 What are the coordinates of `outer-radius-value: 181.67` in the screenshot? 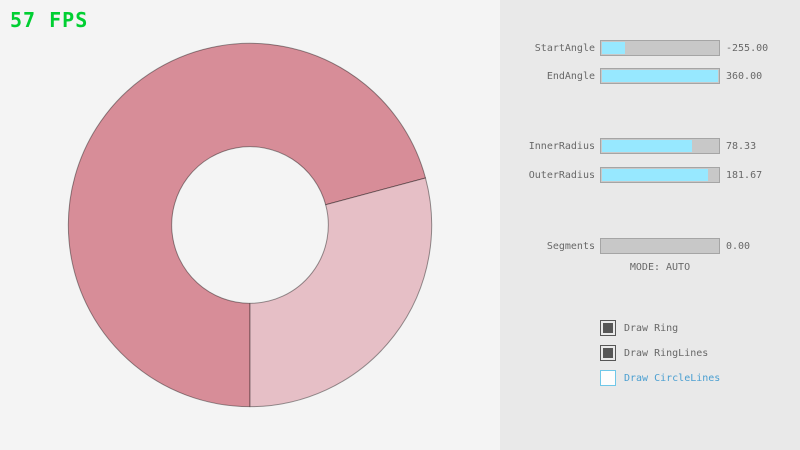 It's located at (744, 175).